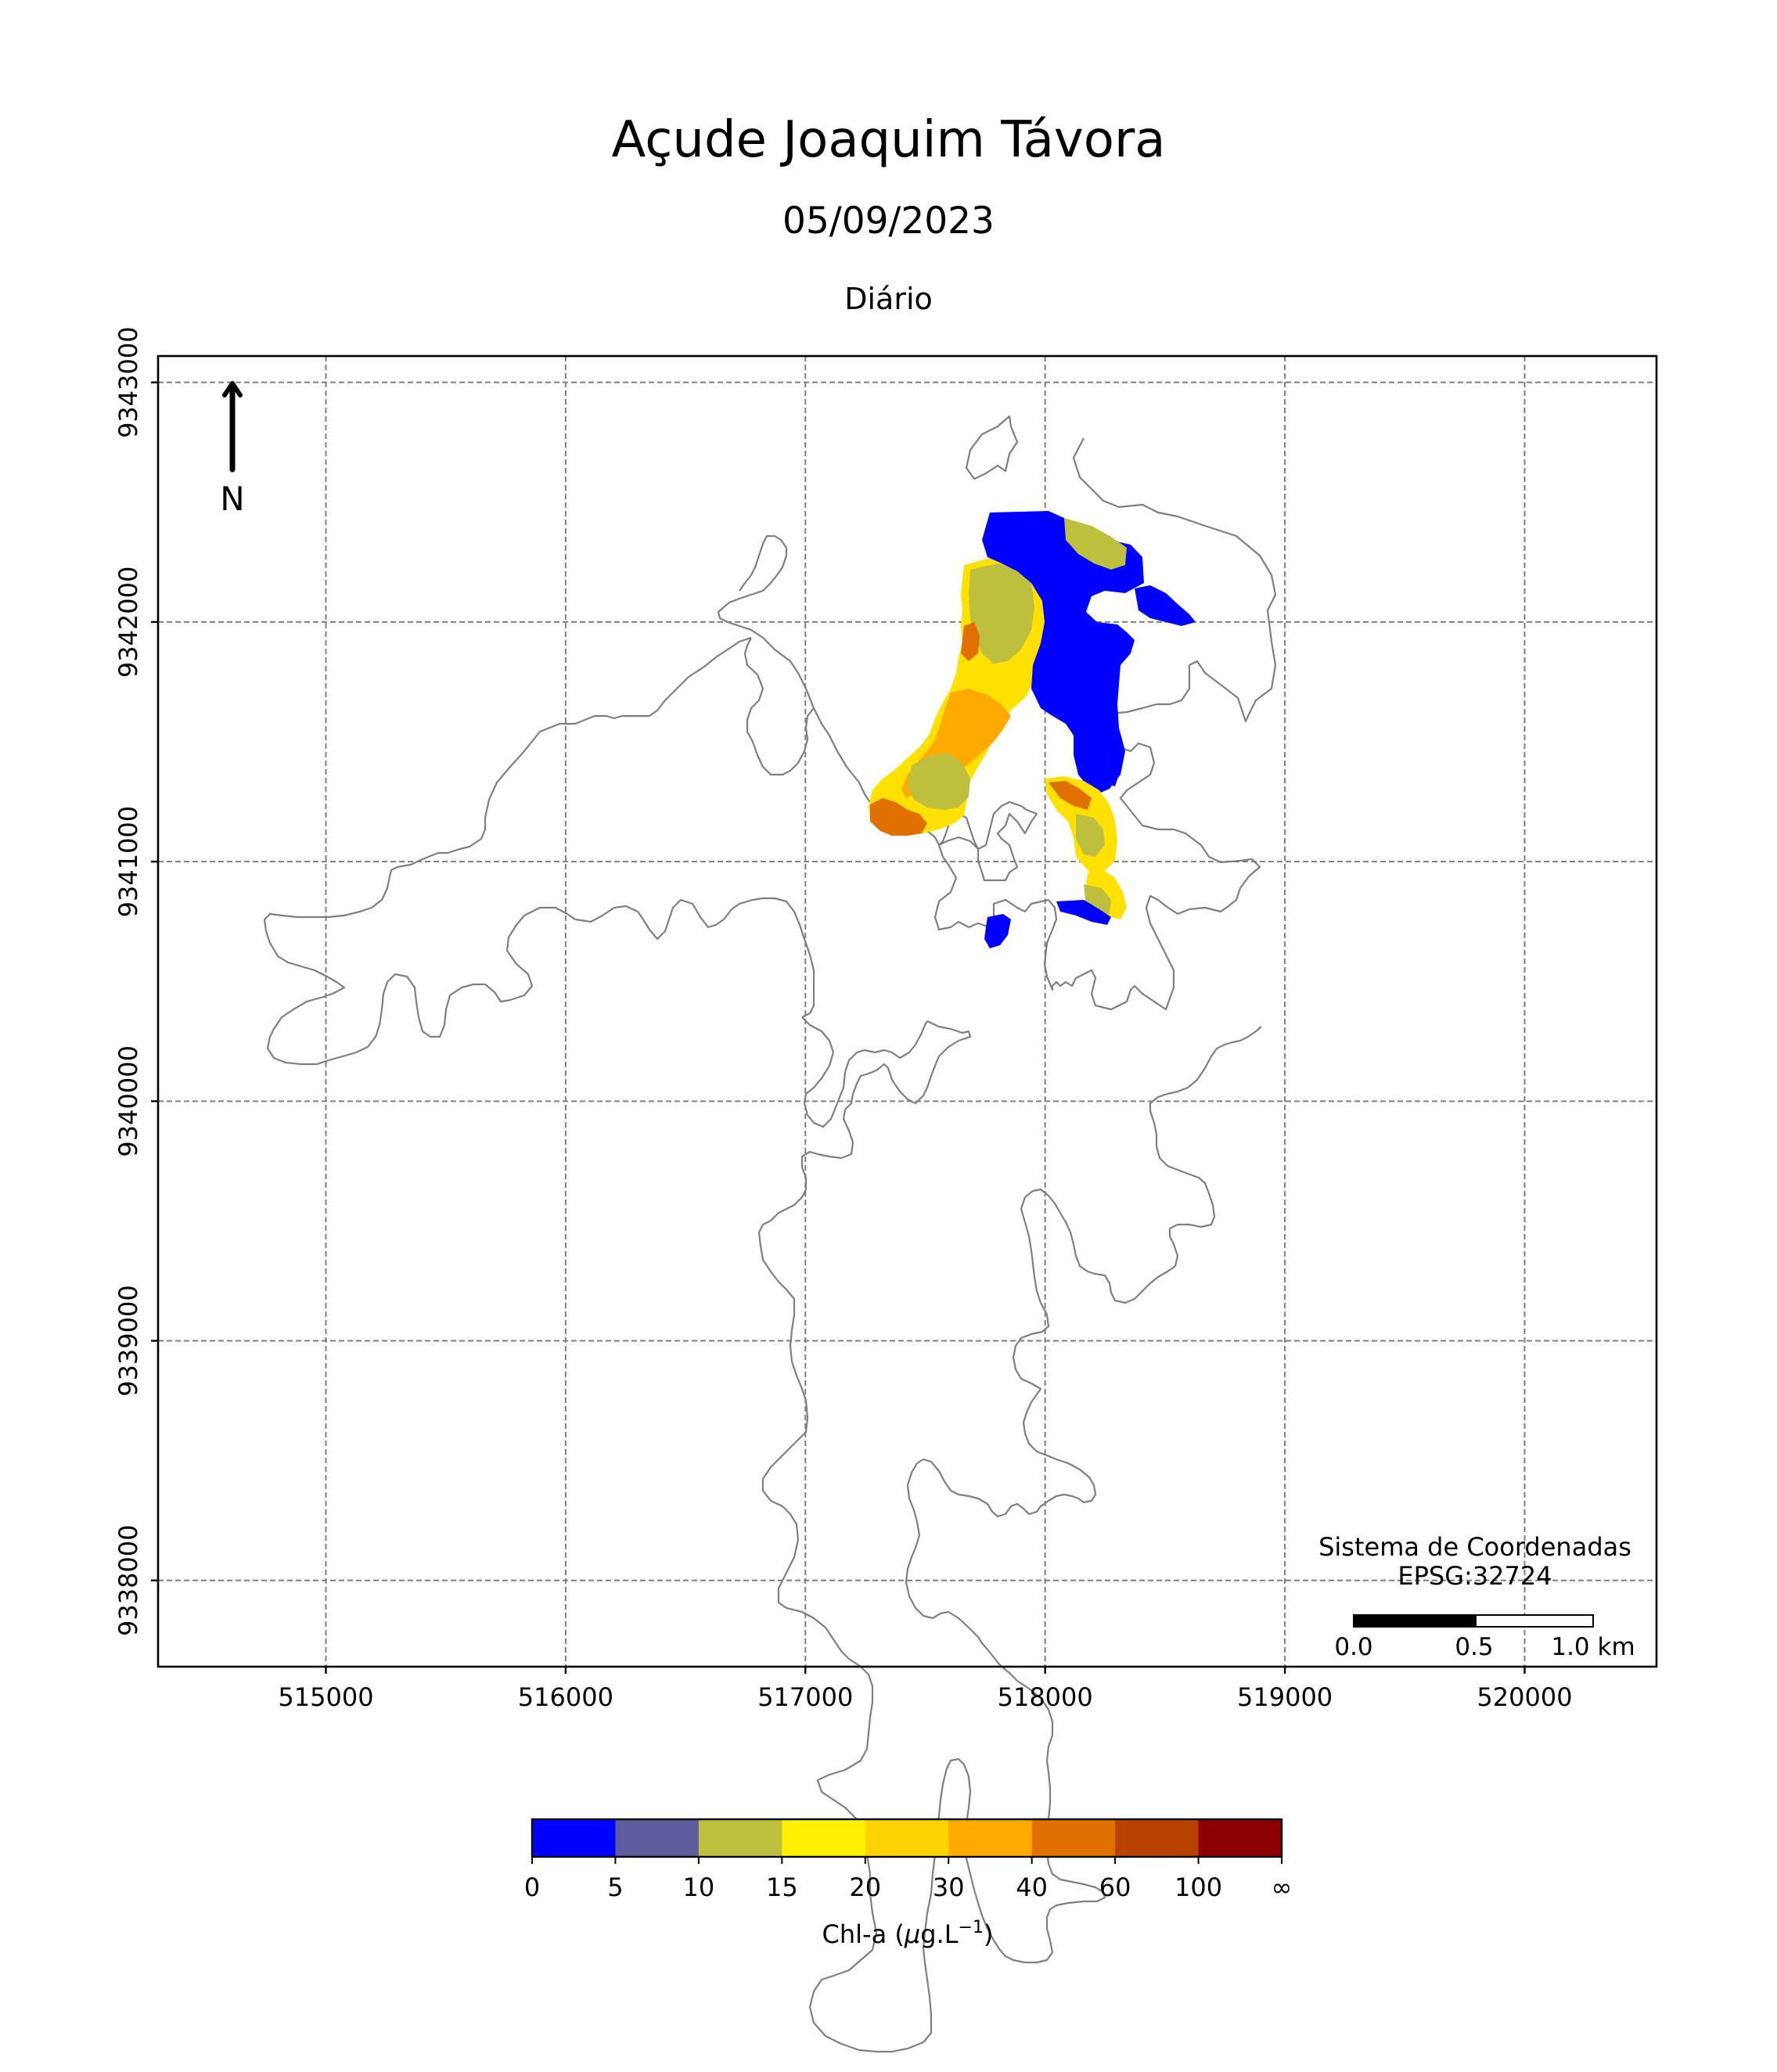 This screenshot has width=1777, height=2072. Describe the element at coordinates (1283, 1887) in the screenshot. I see `colorbar-tick-label: ∞` at that location.